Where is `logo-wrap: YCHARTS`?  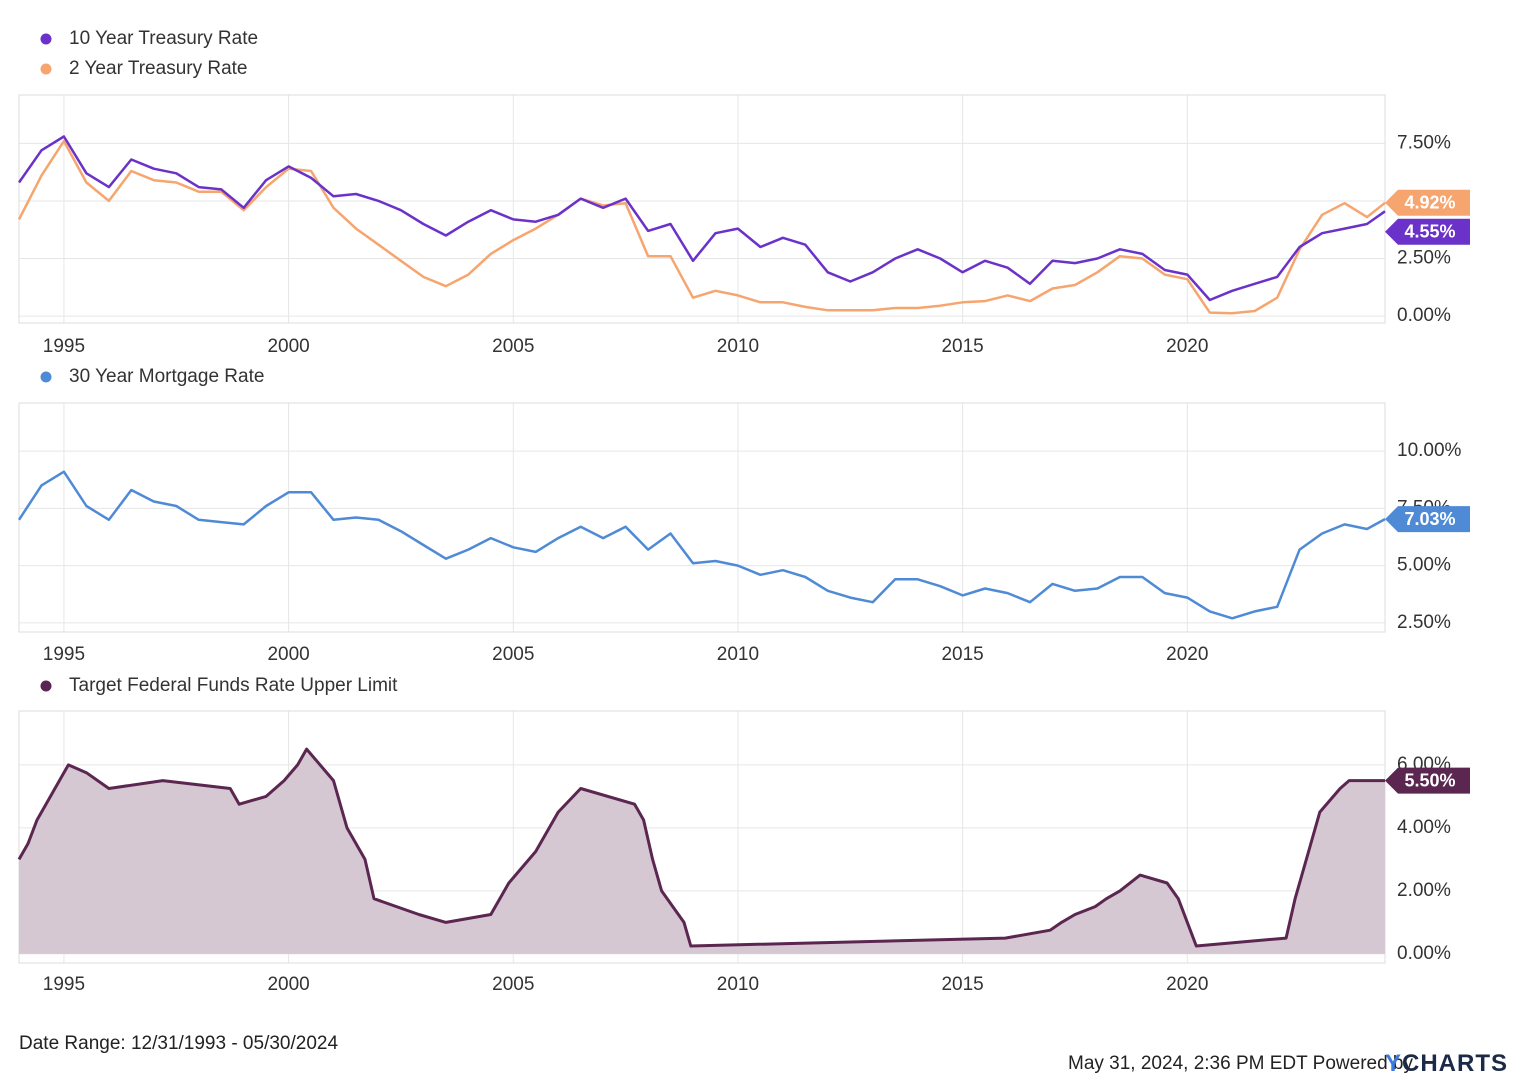 logo-wrap: YCHARTS is located at coordinates (1446, 1064).